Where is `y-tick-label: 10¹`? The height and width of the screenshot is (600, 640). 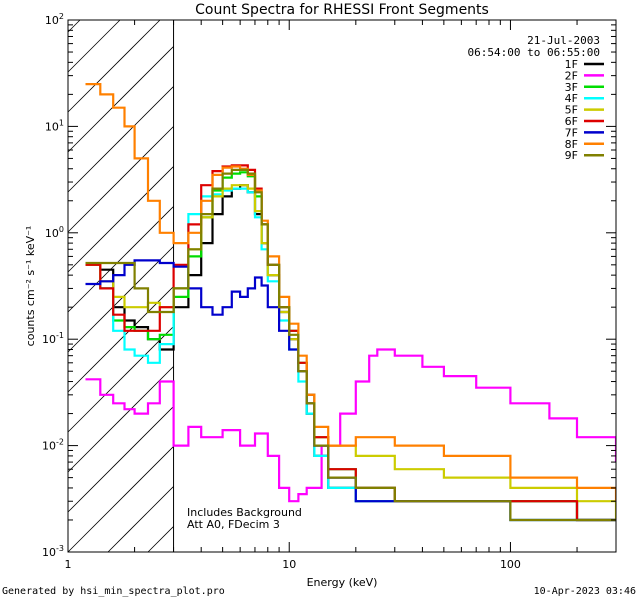 y-tick-label: 10¹ is located at coordinates (54, 125).